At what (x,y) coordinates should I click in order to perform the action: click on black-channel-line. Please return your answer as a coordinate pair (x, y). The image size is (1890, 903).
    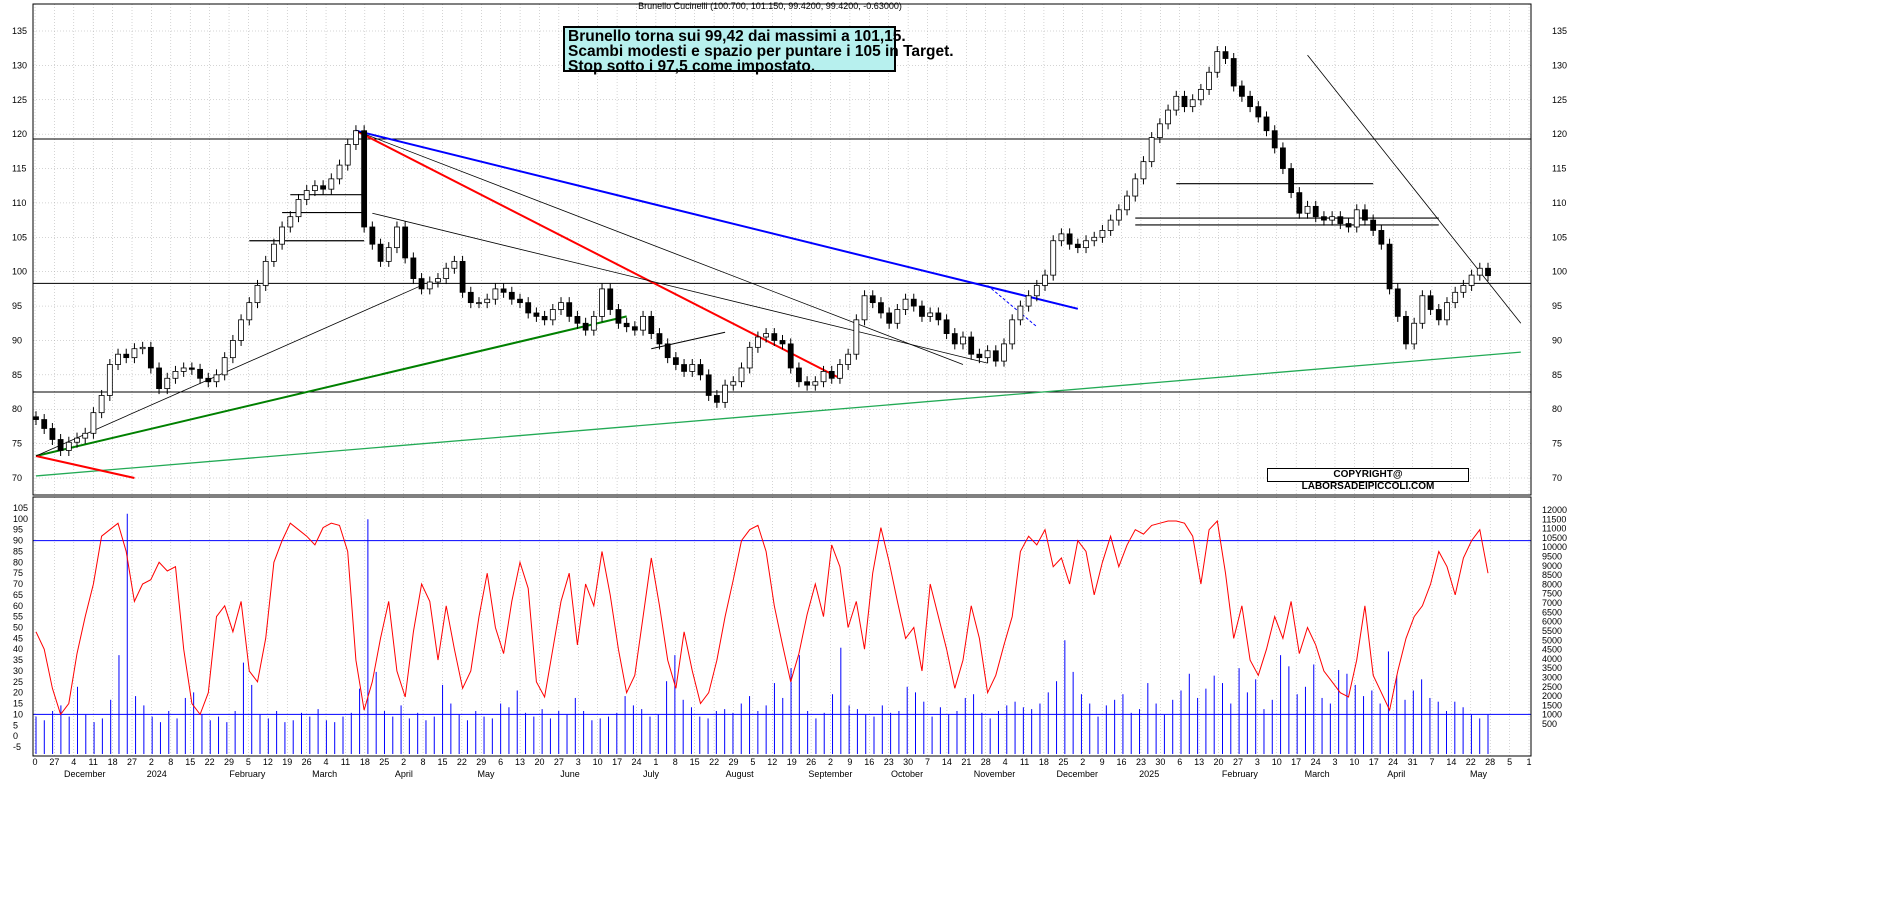
    Looking at the image, I should click on (688, 340).